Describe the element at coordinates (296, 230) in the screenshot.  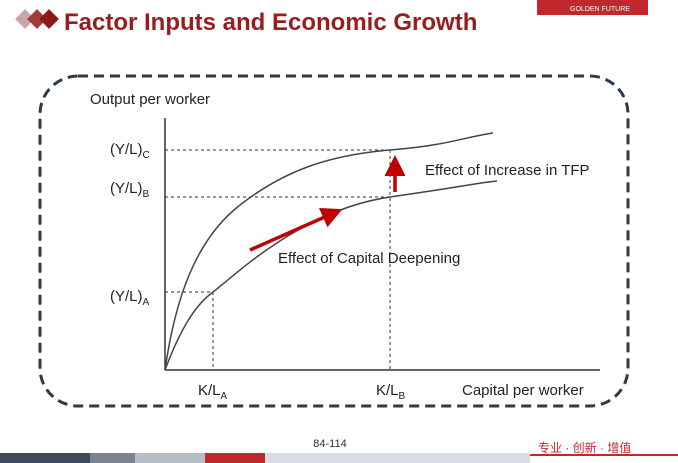
I see `arrow-capital-deepening` at that location.